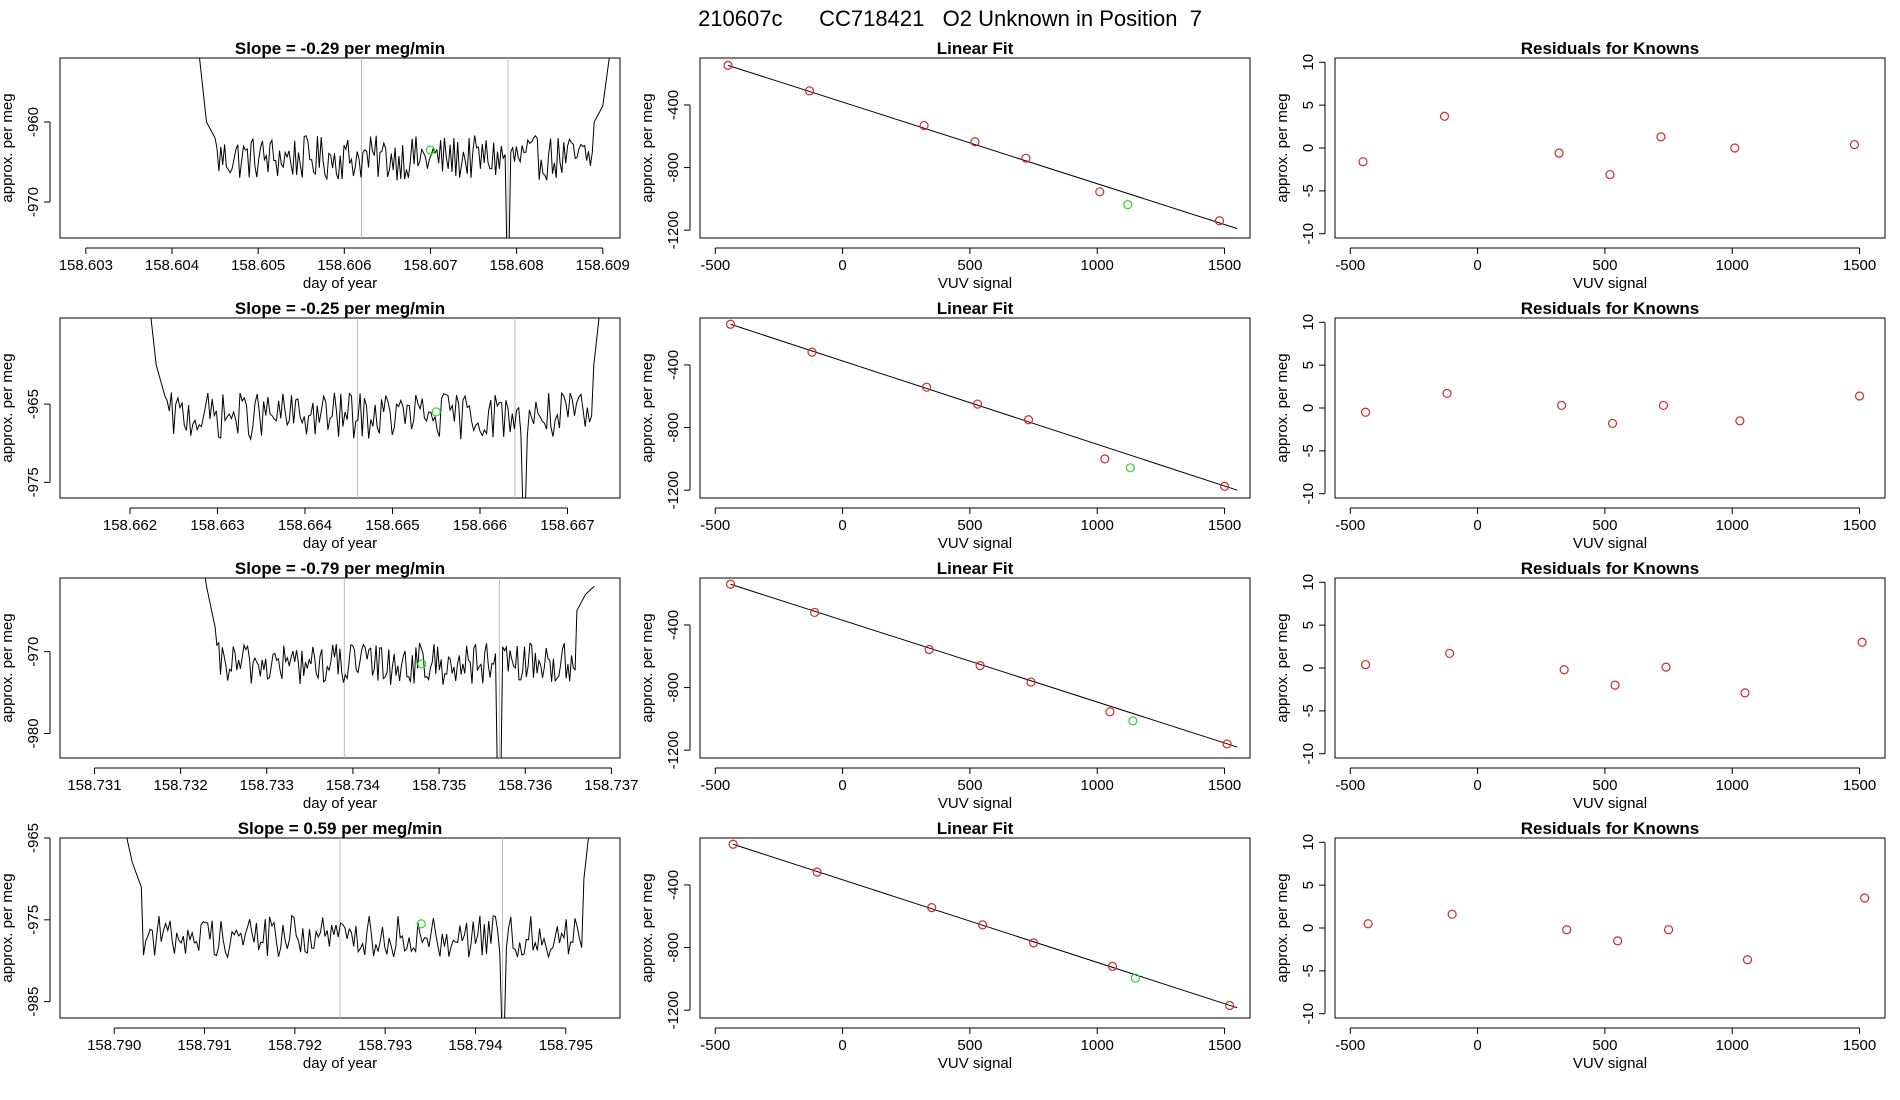  Describe the element at coordinates (1610, 568) in the screenshot. I see `panel-title: Residuals for Knowns` at that location.